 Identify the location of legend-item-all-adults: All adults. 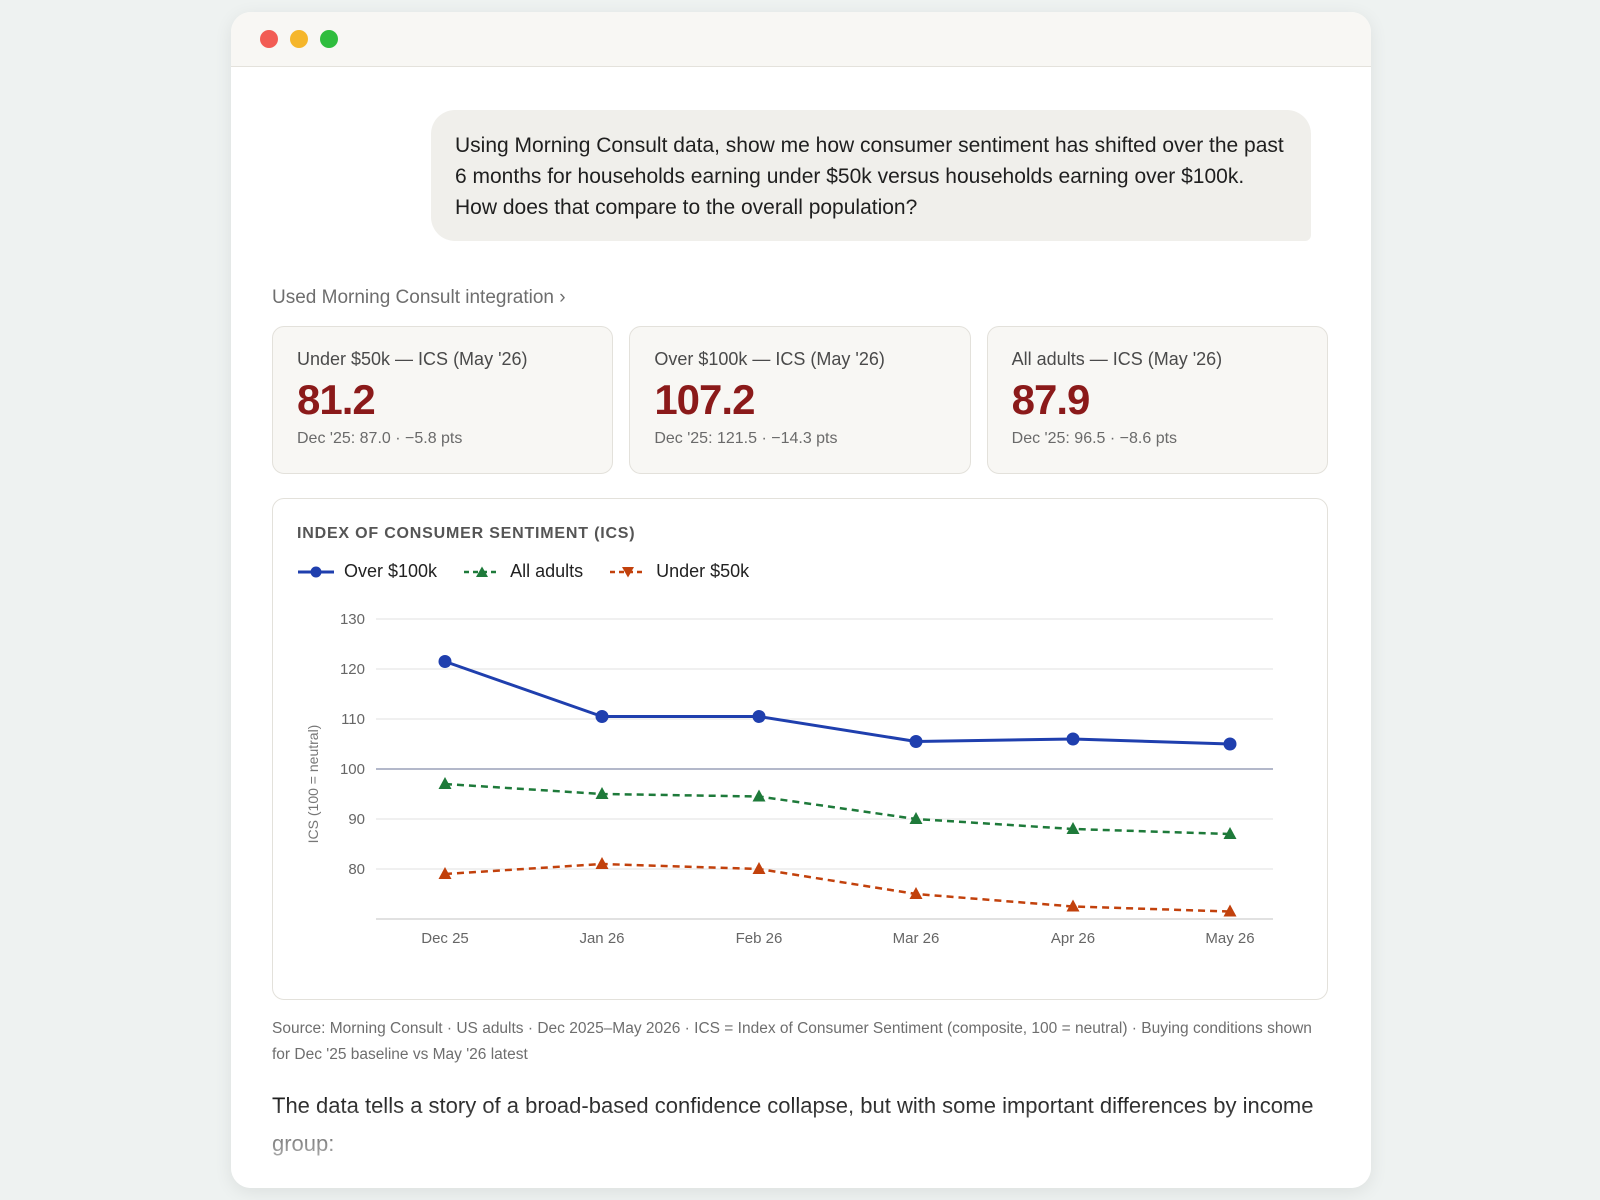
(523, 571).